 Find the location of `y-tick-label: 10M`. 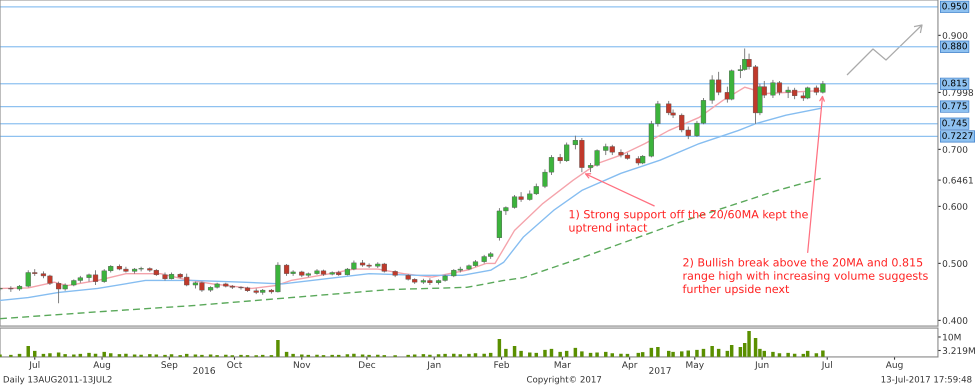

y-tick-label: 10M is located at coordinates (952, 337).